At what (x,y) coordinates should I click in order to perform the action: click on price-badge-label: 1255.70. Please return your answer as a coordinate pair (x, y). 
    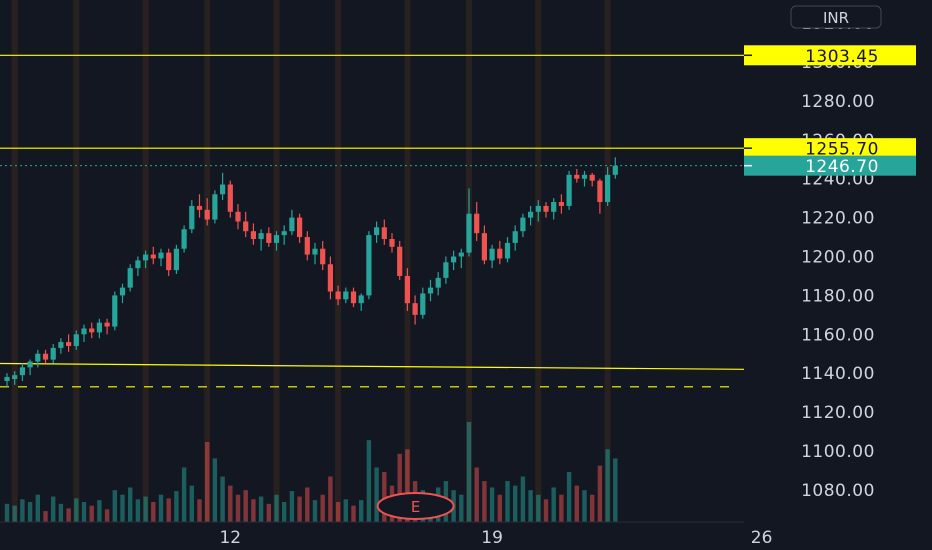
    Looking at the image, I should click on (842, 150).